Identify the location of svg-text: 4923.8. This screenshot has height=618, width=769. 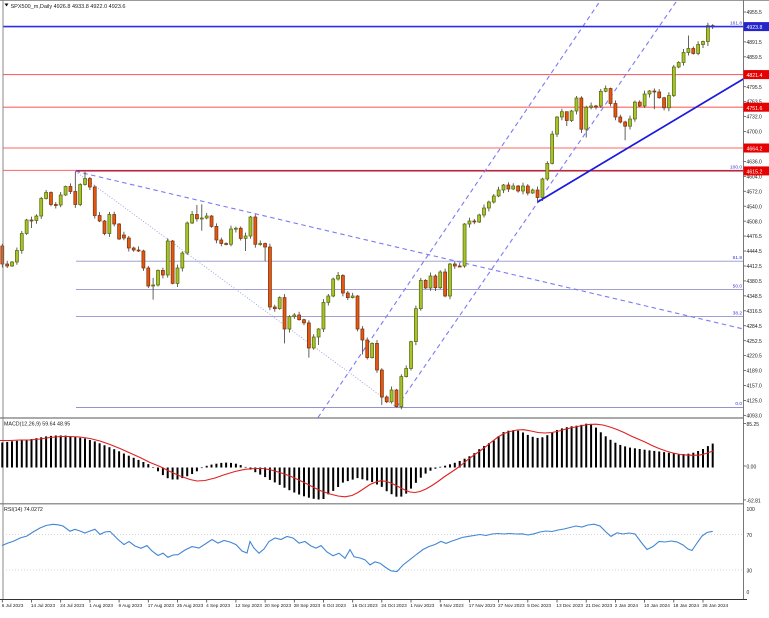
(755, 28).